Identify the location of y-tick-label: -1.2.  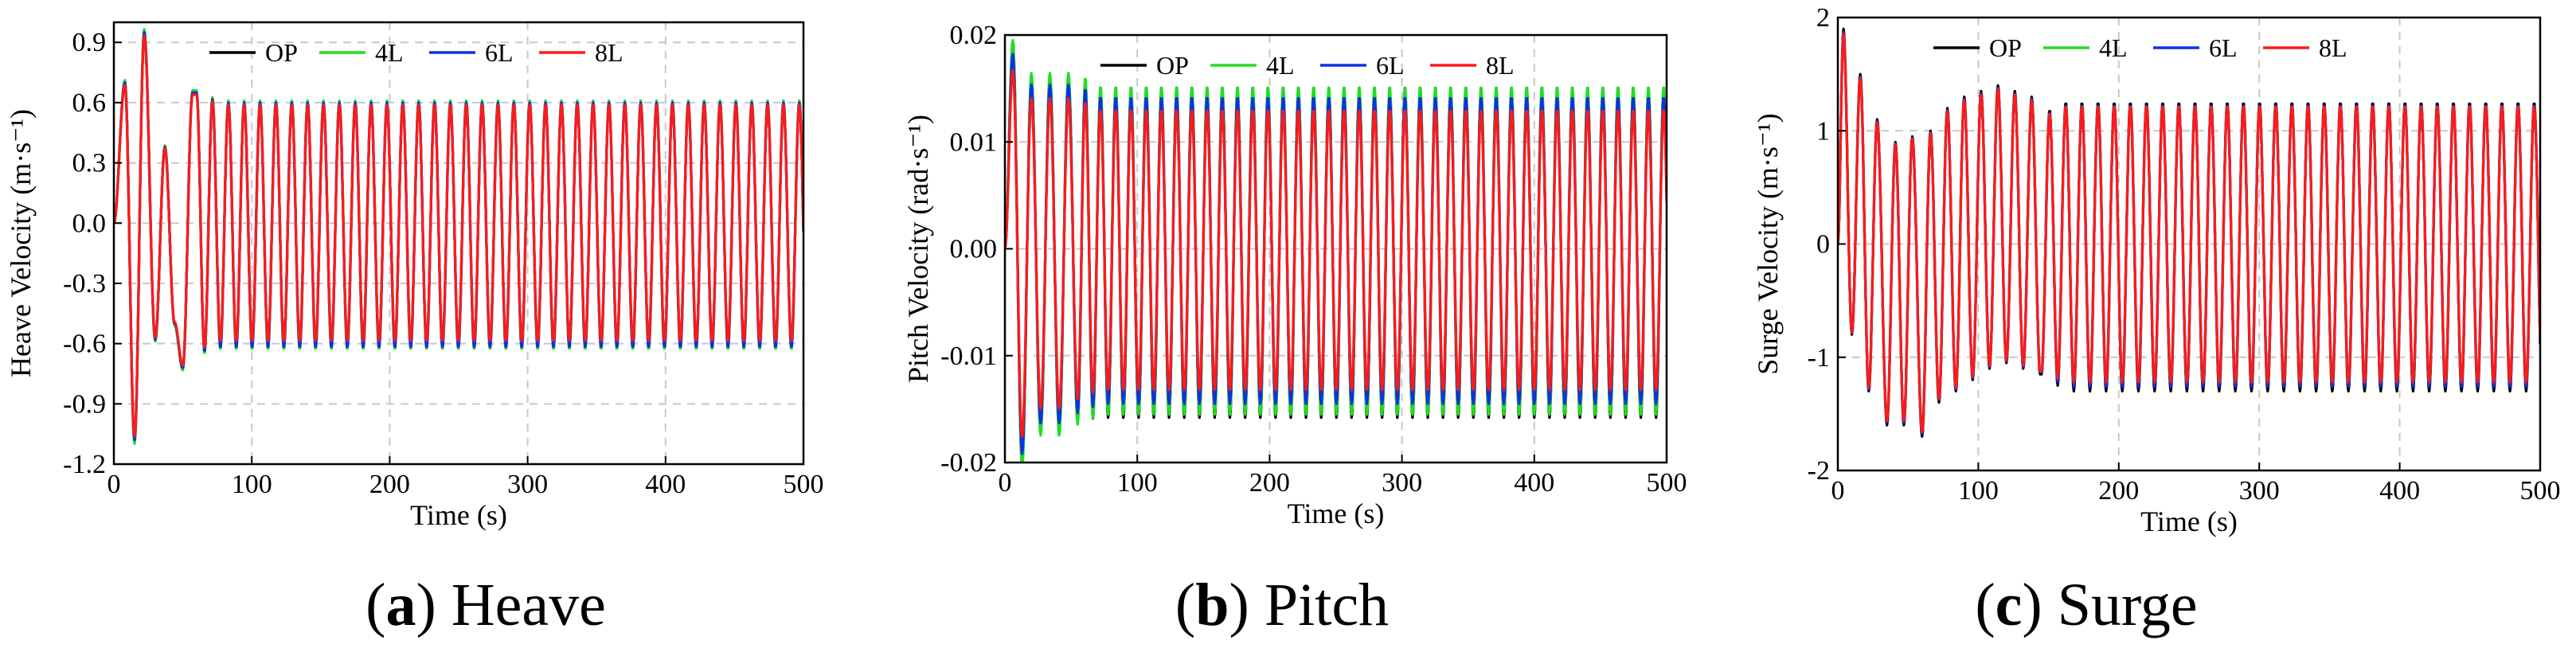
(84, 464).